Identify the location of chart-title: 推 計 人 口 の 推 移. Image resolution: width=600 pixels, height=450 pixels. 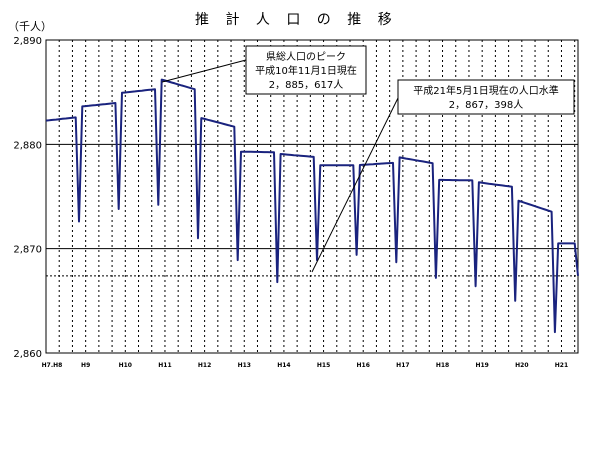
(296, 20).